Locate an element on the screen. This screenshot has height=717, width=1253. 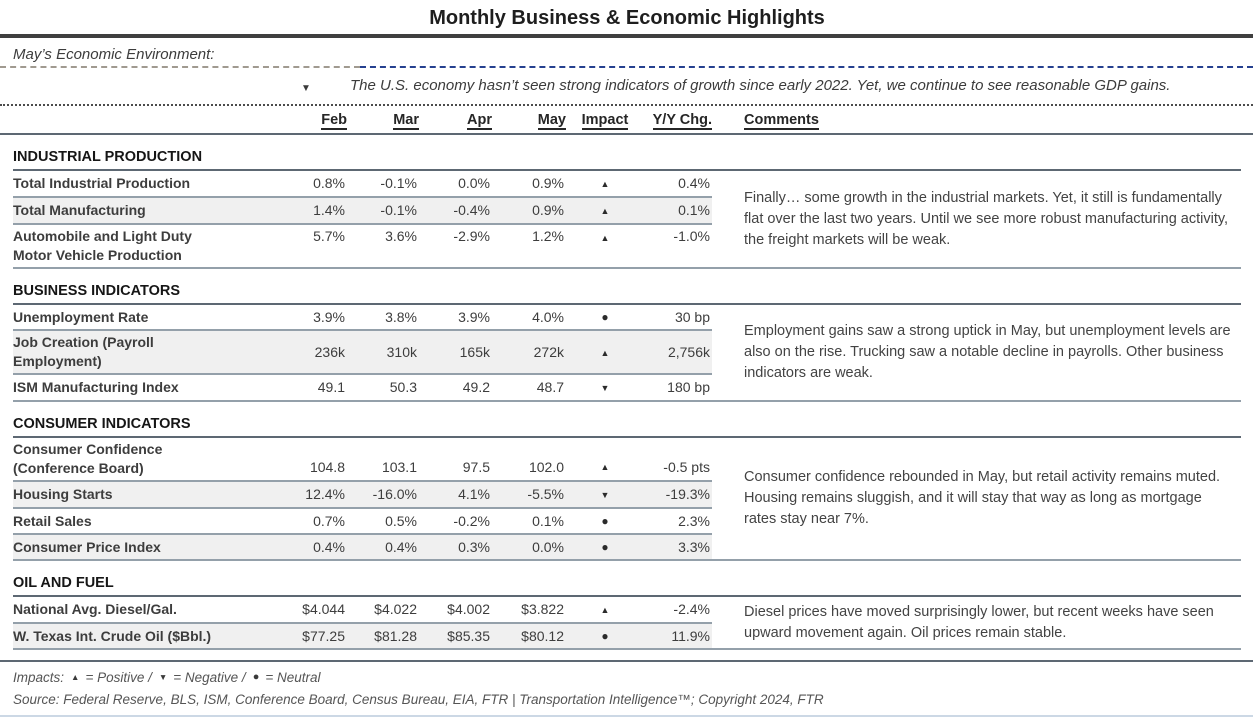
cell-mar: 3.6% is located at coordinates (401, 236).